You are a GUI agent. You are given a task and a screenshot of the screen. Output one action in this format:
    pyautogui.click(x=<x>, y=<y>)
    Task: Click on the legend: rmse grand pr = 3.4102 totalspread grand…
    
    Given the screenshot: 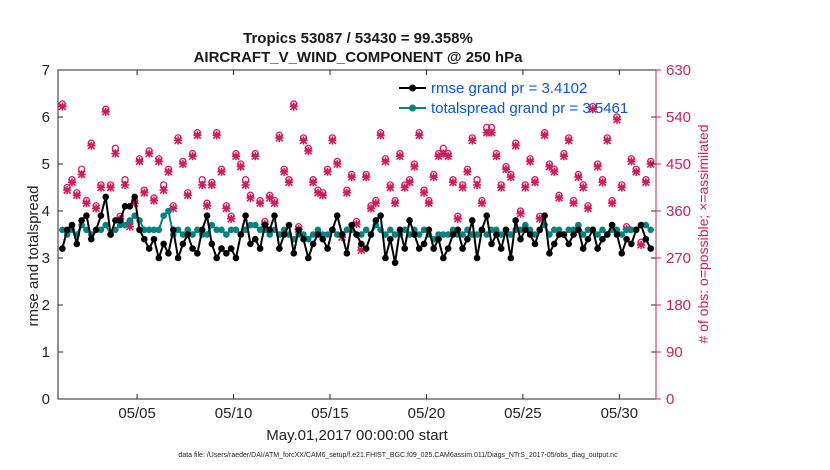 What is the action you would take?
    pyautogui.click(x=513, y=98)
    